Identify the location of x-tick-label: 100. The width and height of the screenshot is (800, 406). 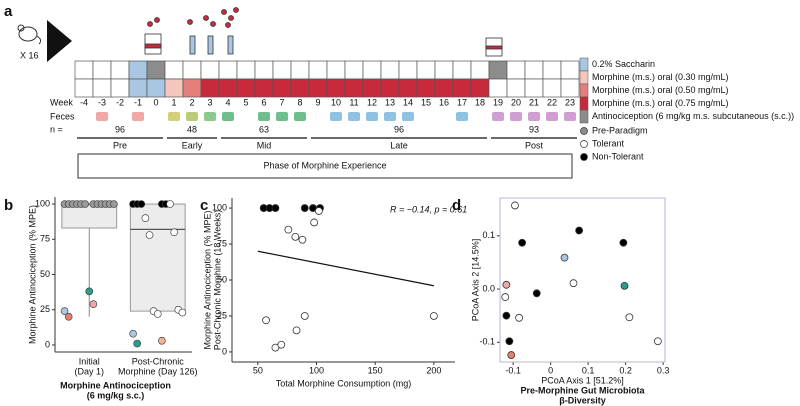
(316, 370).